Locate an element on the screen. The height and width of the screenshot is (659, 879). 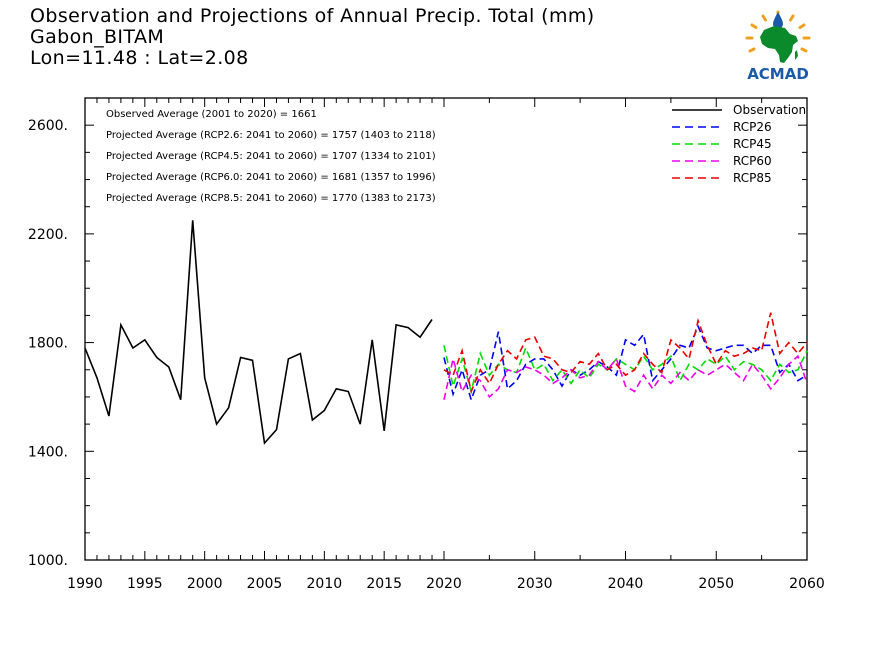
series-line-rcp26 is located at coordinates (625, 363).